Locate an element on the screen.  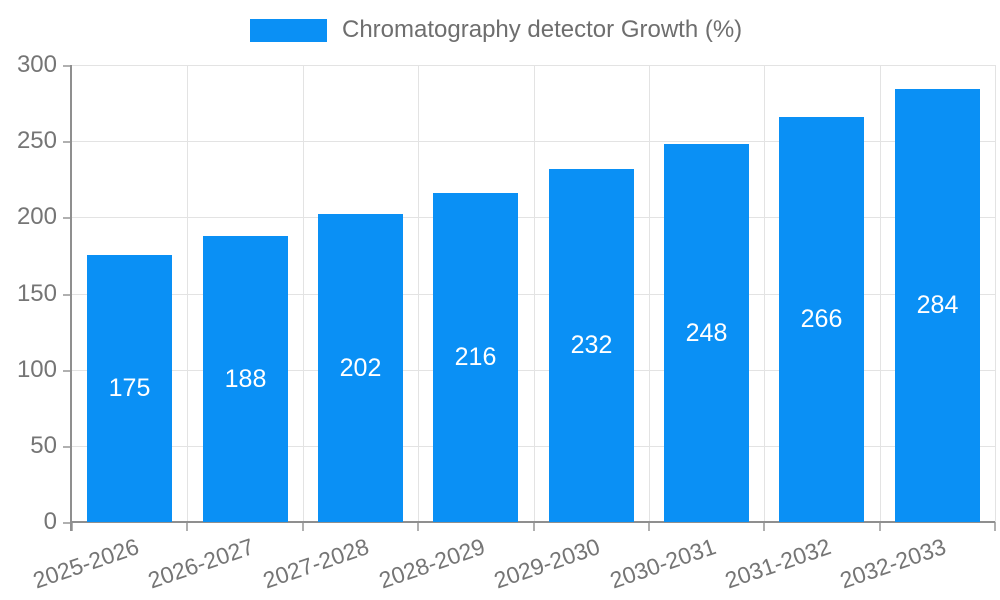
x-axis-label: 2029-2030 is located at coordinates (547, 563).